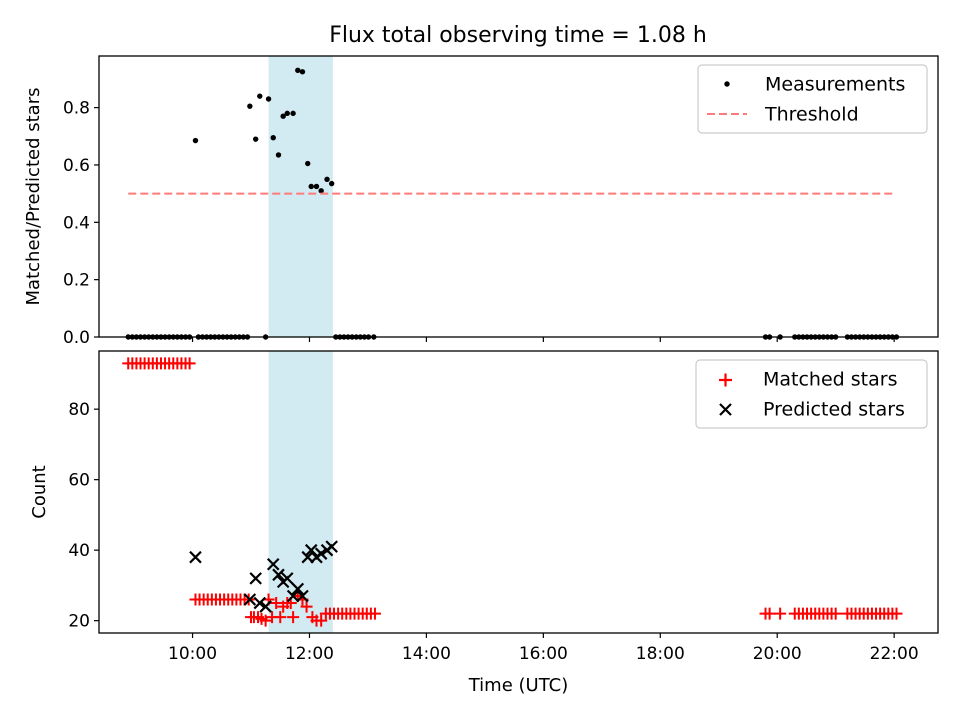  What do you see at coordinates (725, 380) in the screenshot?
I see `legend-matched-marker` at bounding box center [725, 380].